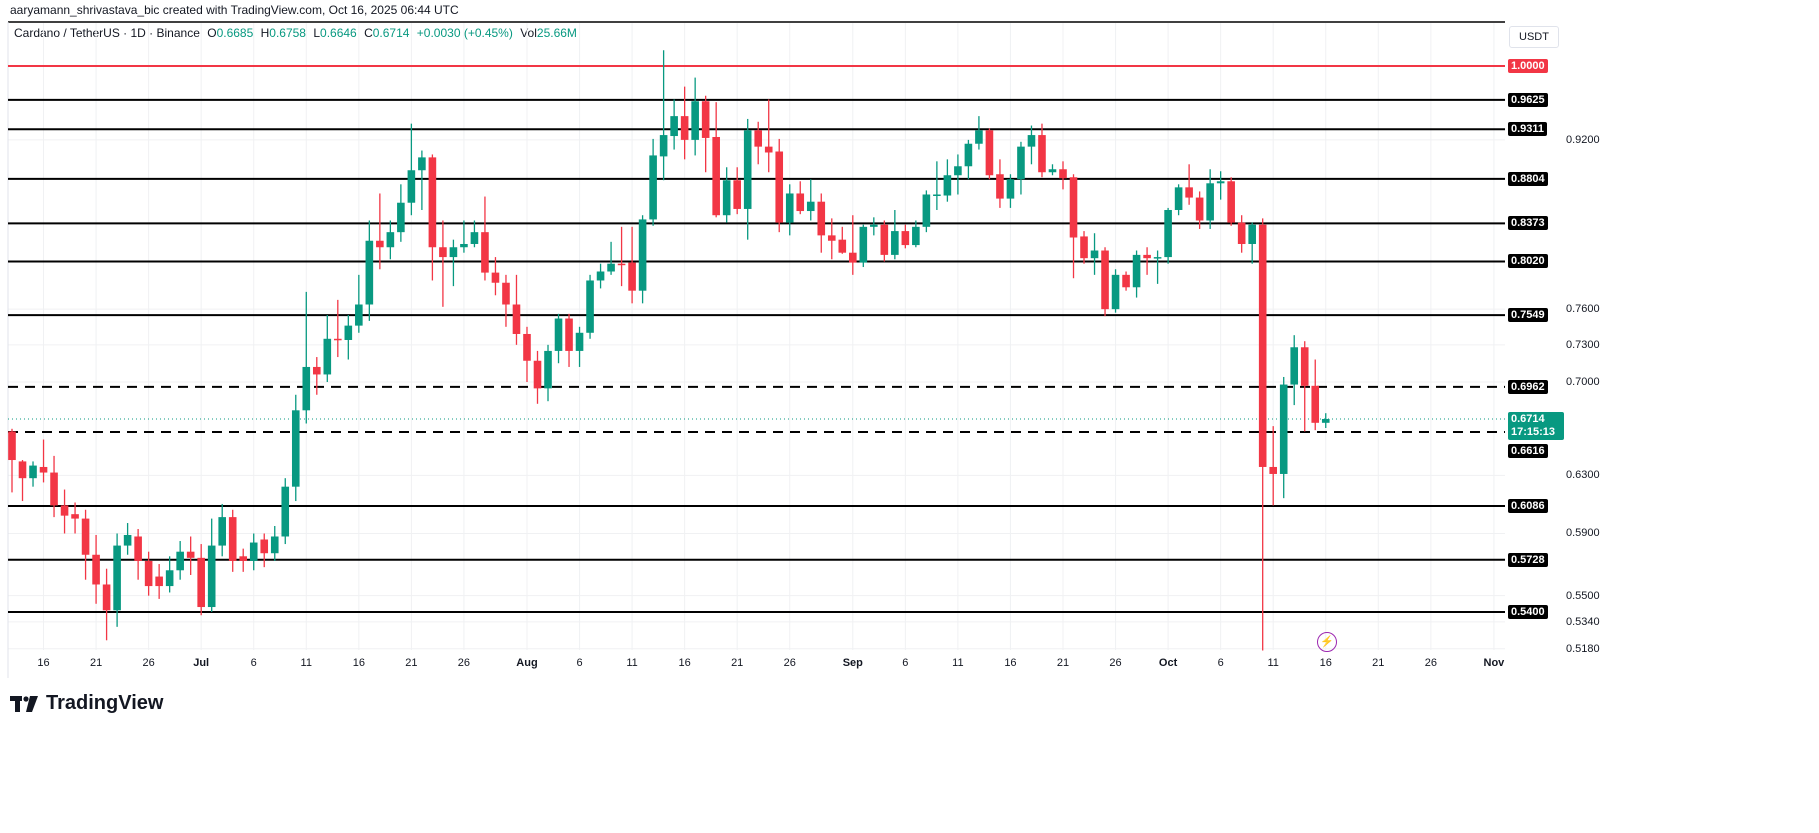 The width and height of the screenshot is (1819, 833). What do you see at coordinates (1327, 642) in the screenshot?
I see `lightning-icon: ⚡` at bounding box center [1327, 642].